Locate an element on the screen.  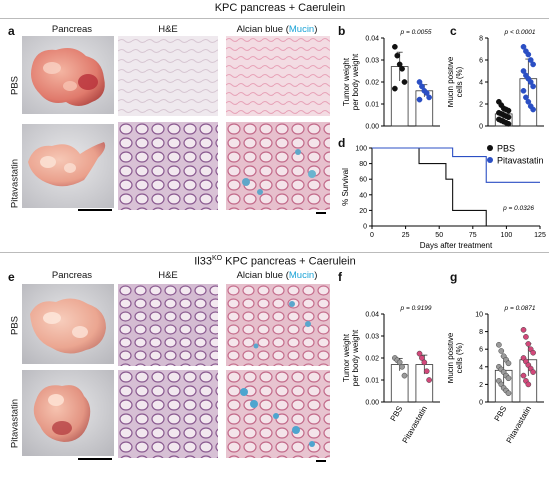
p-value-g: p = 0.0871 is located at coordinates (520, 308).